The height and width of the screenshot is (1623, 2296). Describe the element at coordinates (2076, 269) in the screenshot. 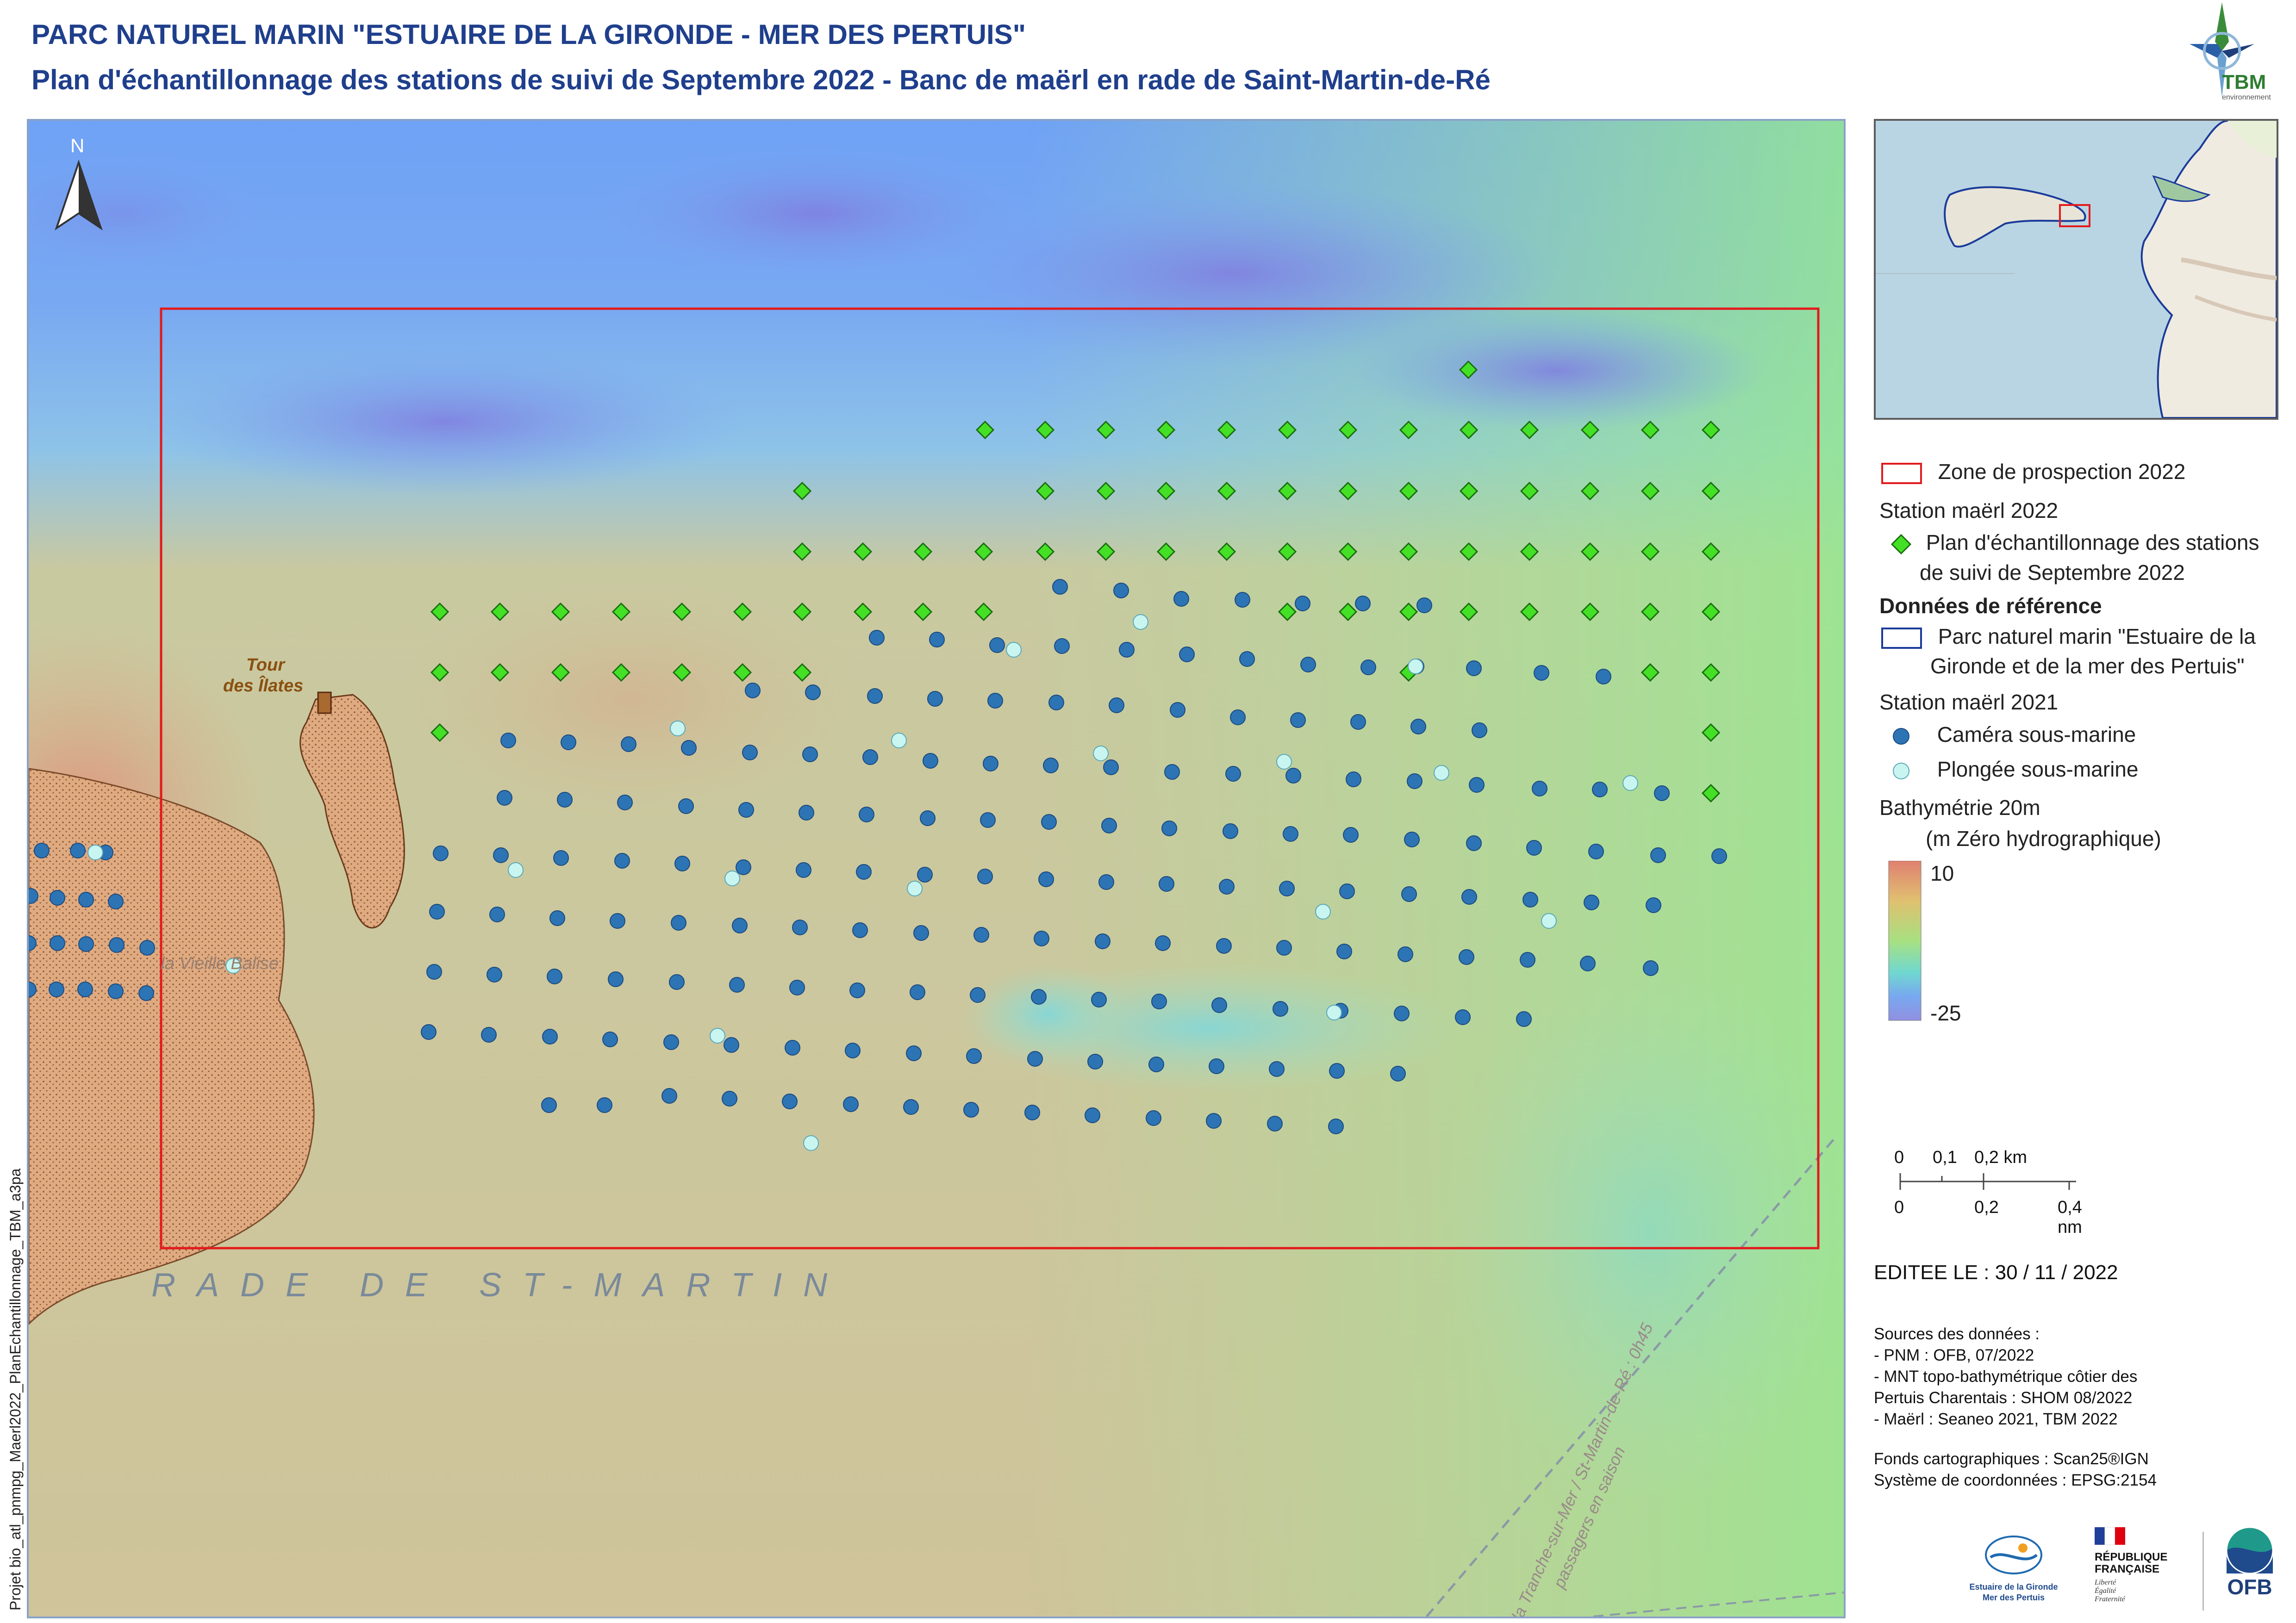

I see `inset-map` at that location.